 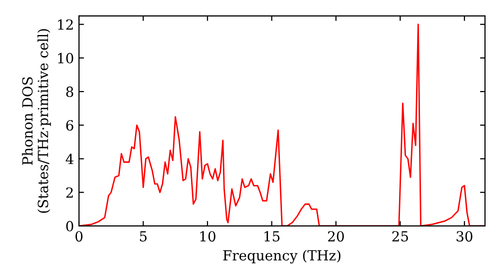 I want to click on x-tick-label: 15, so click(x=272, y=236).